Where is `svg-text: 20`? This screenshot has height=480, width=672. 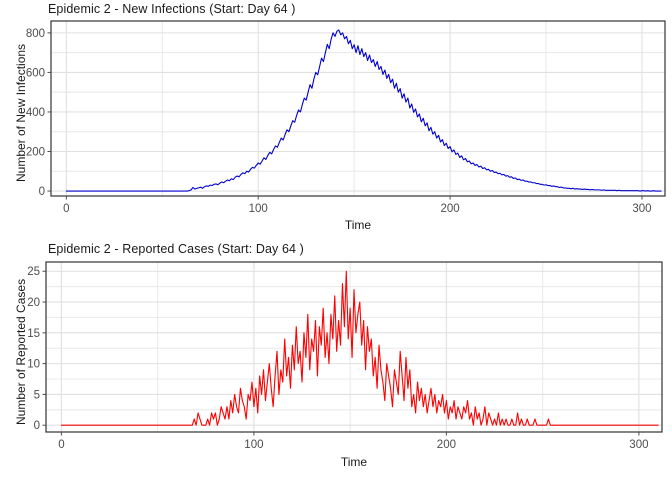 svg-text: 20 is located at coordinates (33, 303).